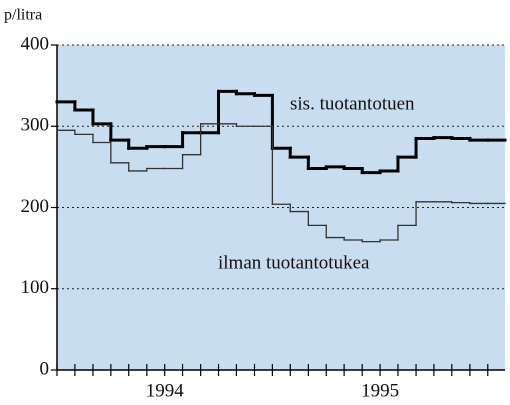 This screenshot has height=405, width=510. I want to click on y-tick-label: 100, so click(35, 287).